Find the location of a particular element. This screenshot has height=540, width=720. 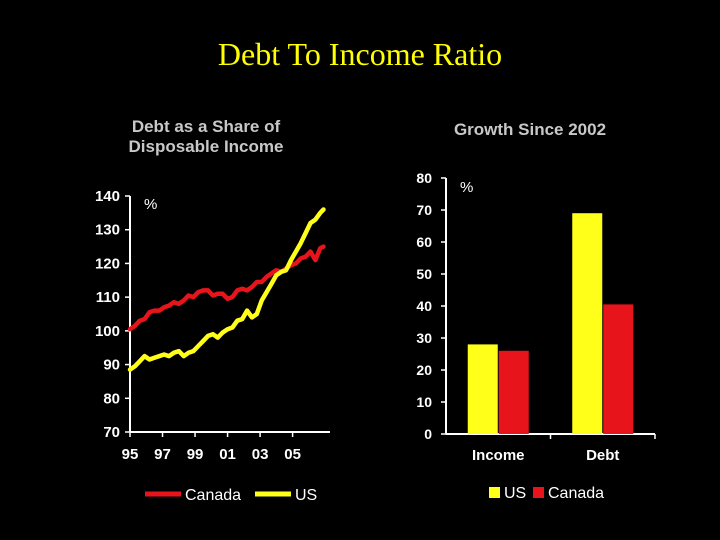

line-chart-y-tick-label: 120 is located at coordinates (107, 263).